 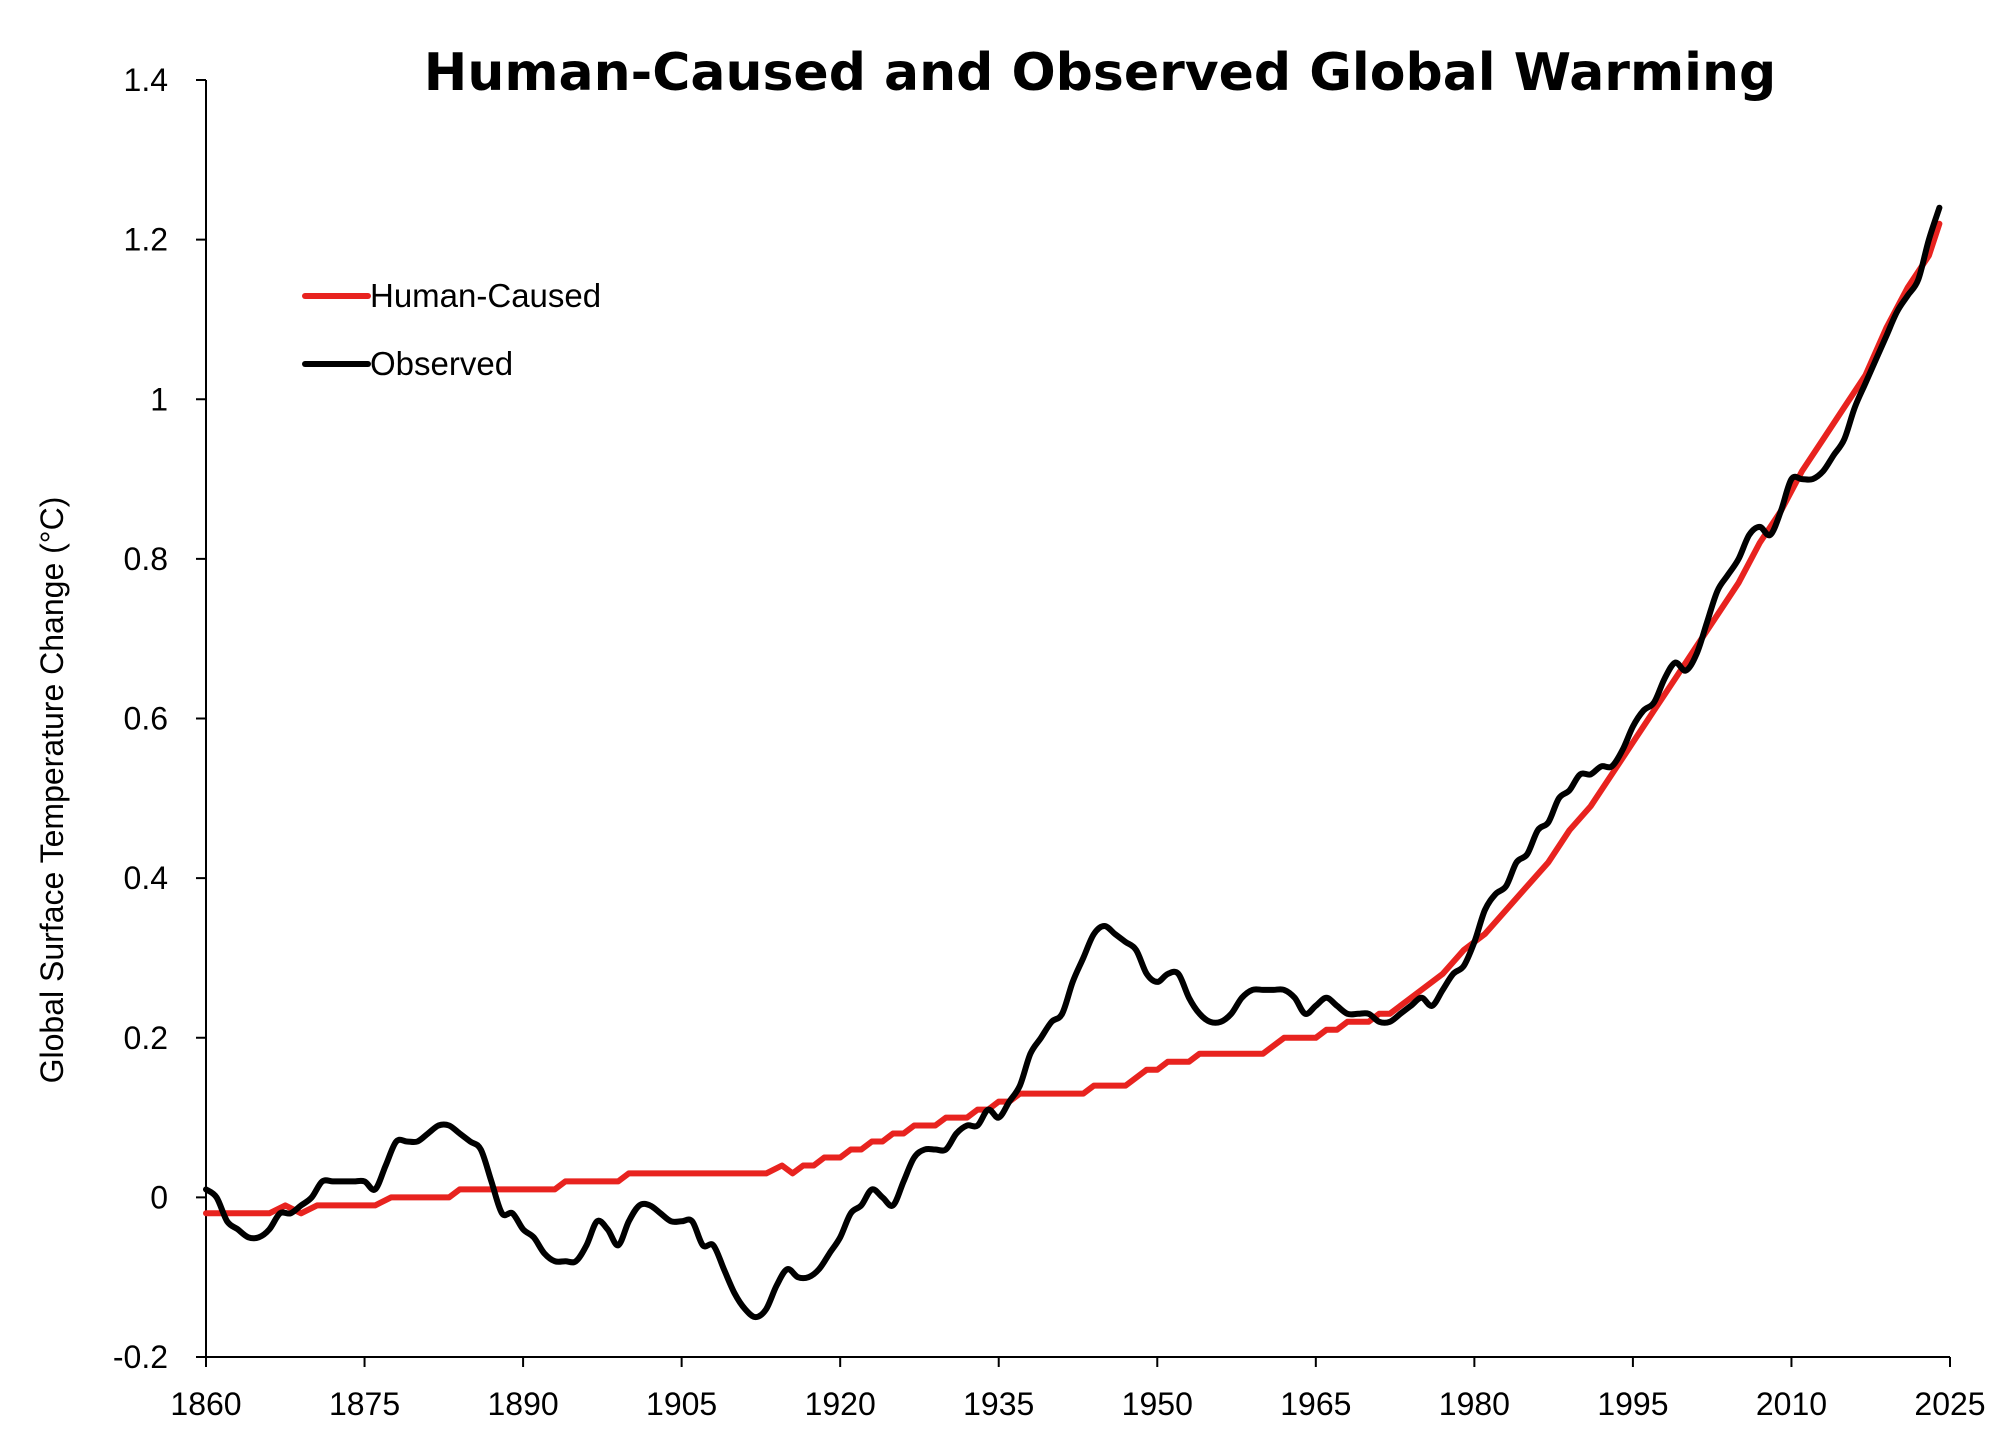 What do you see at coordinates (159, 399) in the screenshot?
I see `y-tick-label: 1` at bounding box center [159, 399].